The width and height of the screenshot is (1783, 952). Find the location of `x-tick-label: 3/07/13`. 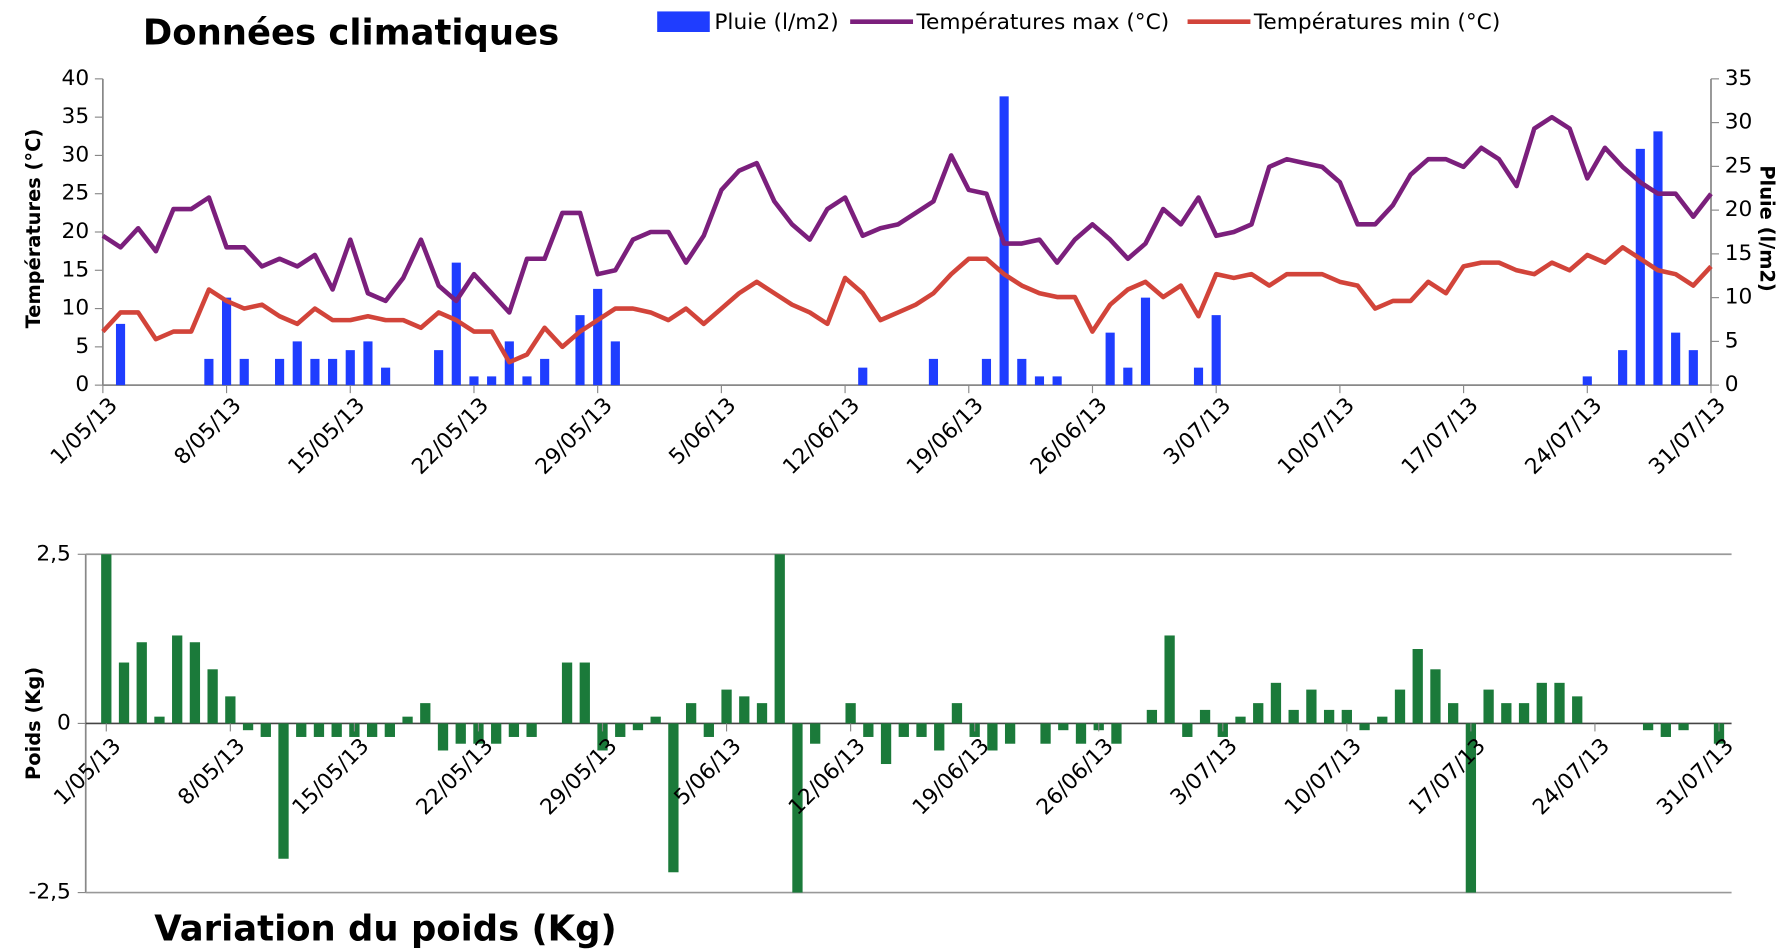

x-tick-label: 3/07/13 is located at coordinates (1204, 772).